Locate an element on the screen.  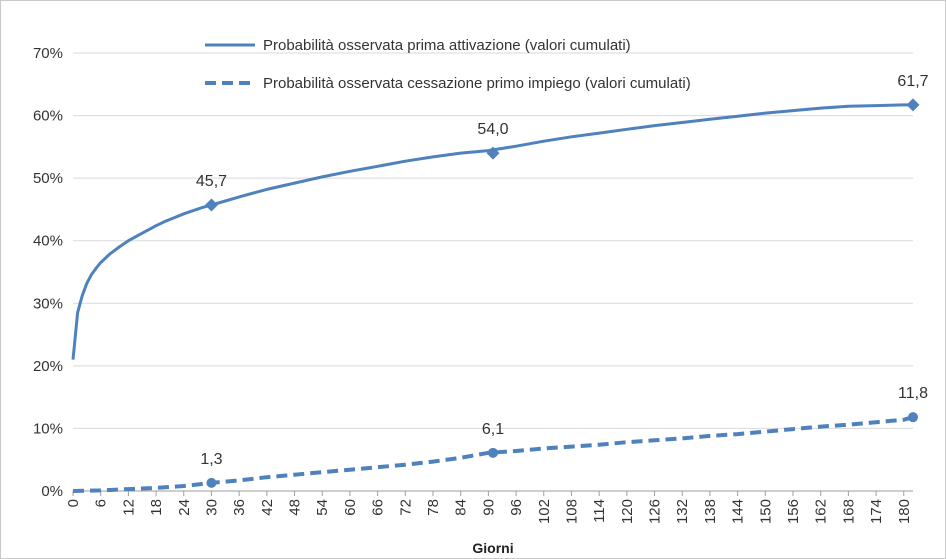
x-tick-label: 60 is located at coordinates (350, 507).